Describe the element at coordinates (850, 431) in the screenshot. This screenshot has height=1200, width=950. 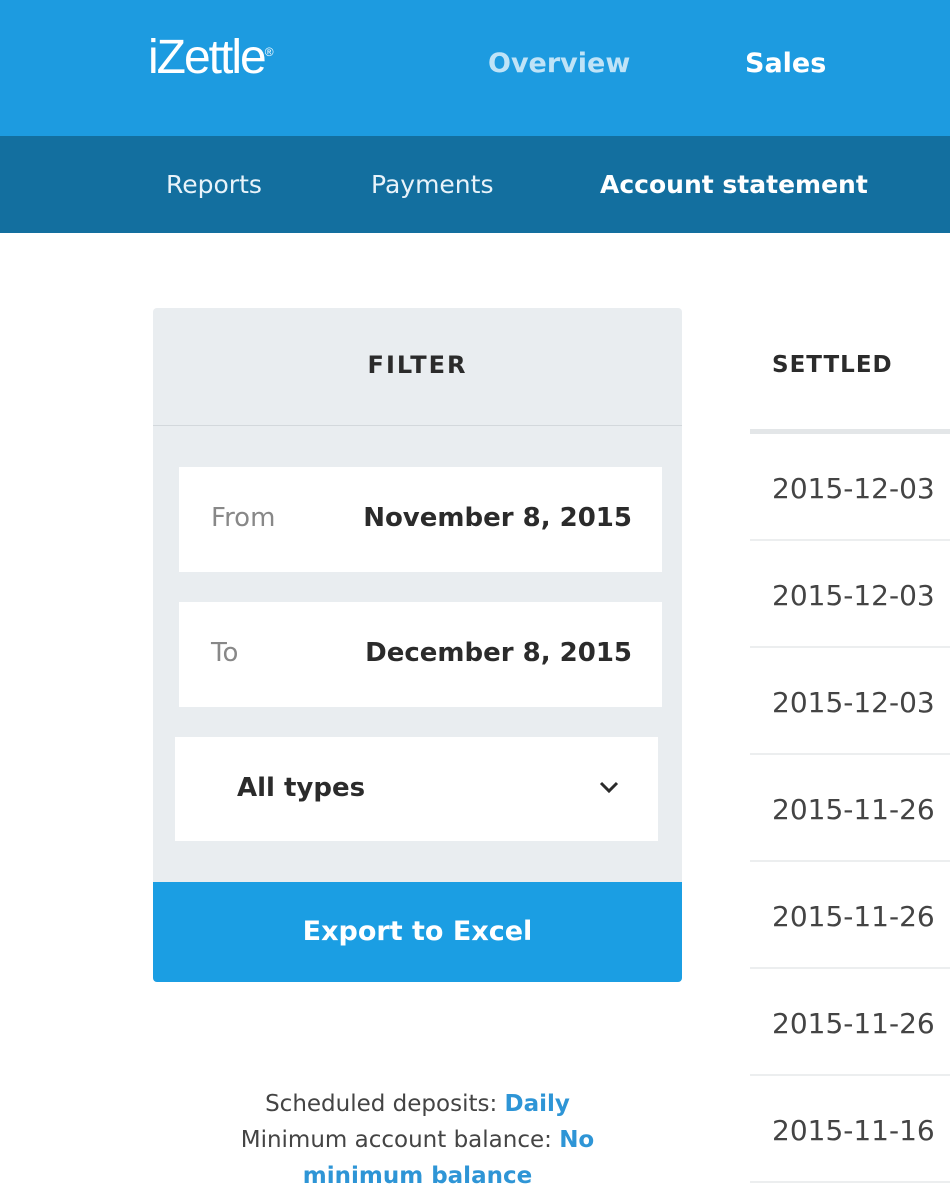
I see `header-divider` at that location.